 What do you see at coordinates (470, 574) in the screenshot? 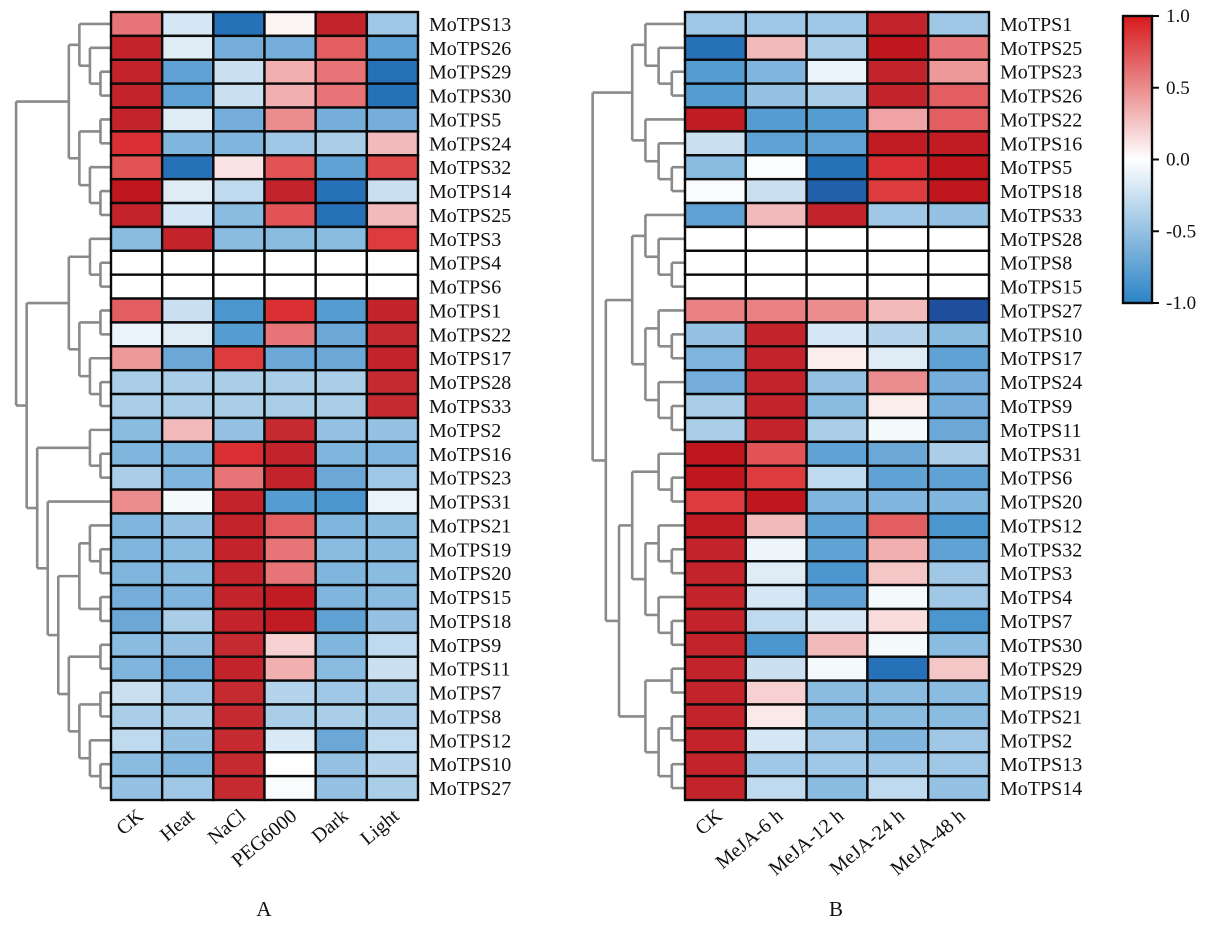
I see `row-label: MoTPS20` at bounding box center [470, 574].